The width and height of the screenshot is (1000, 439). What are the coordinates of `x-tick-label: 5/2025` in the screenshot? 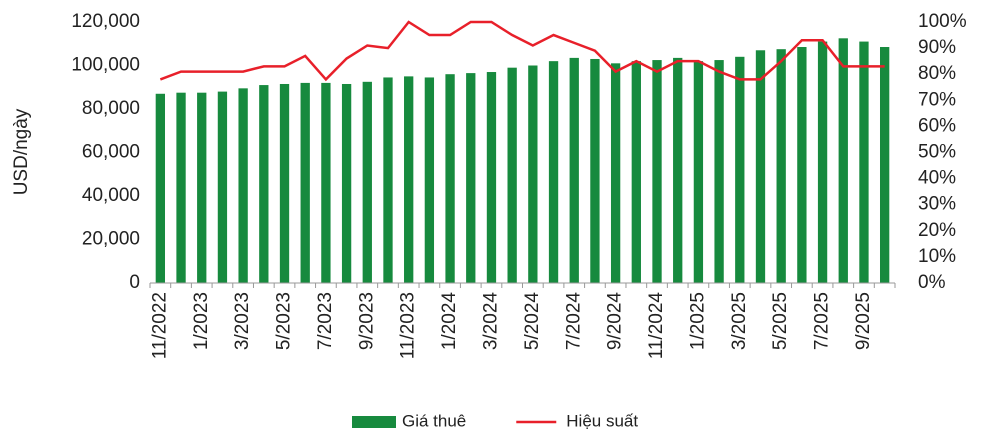 It's located at (780, 321).